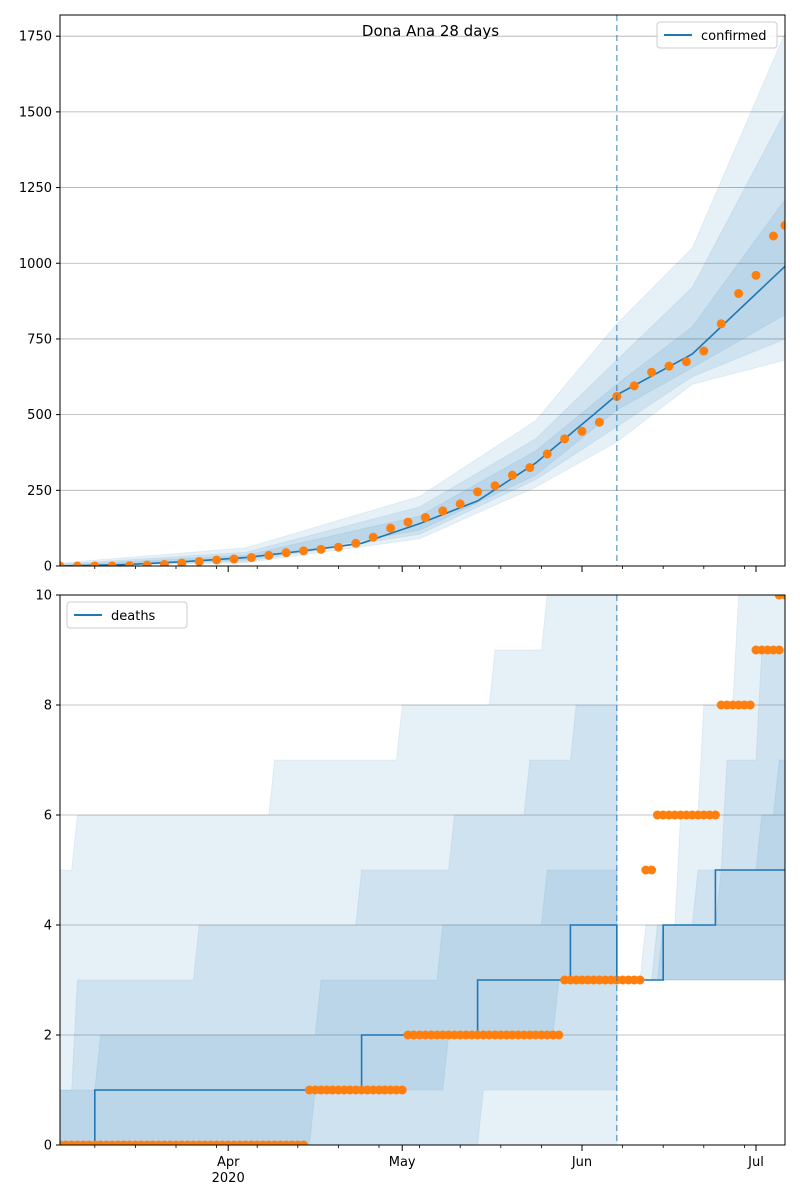 This screenshot has width=800, height=1200. I want to click on legend: deaths, so click(127, 615).